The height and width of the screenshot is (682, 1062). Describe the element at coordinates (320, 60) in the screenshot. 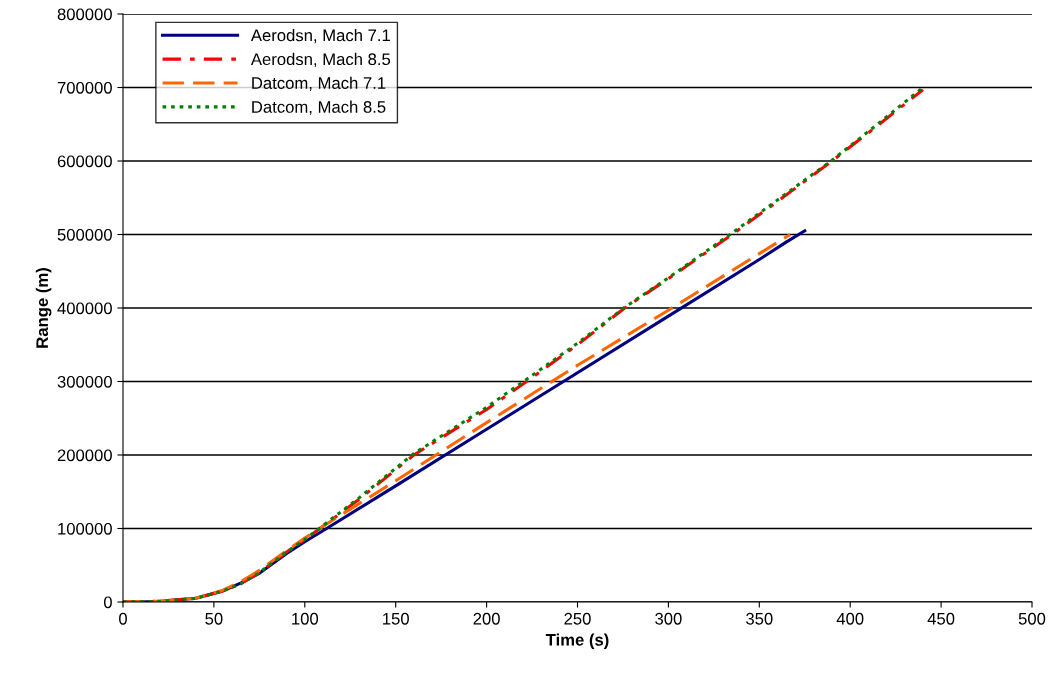

I see `legend-label: Aerodsn, Mach 8.5` at that location.